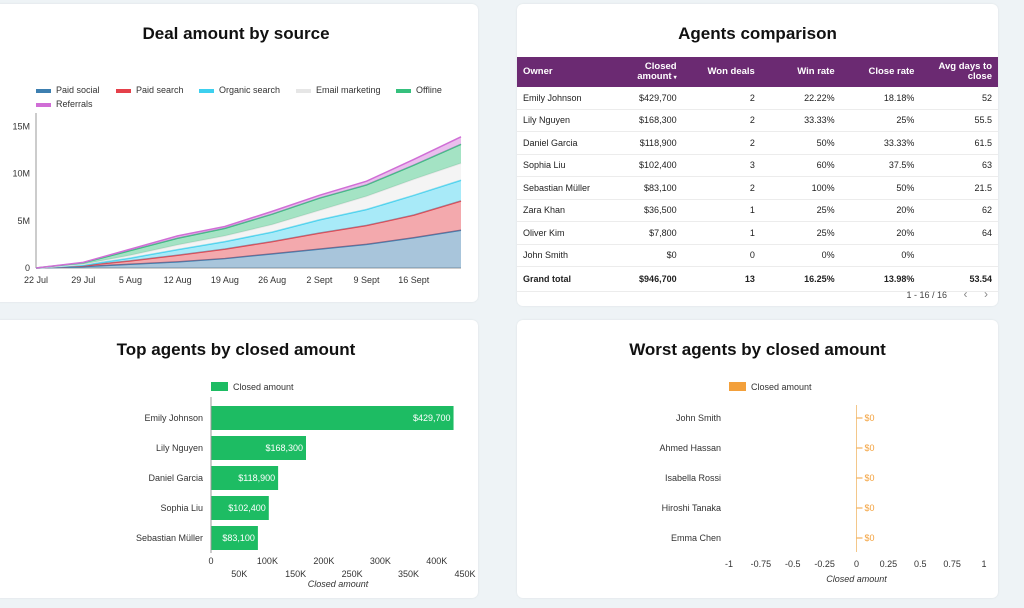  Describe the element at coordinates (800, 279) in the screenshot. I see `table-cell: 16.25%` at that location.